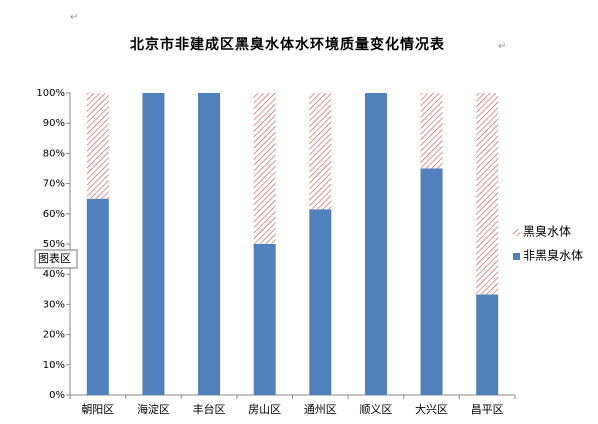 This screenshot has width=598, height=424. What do you see at coordinates (54, 244) in the screenshot?
I see `y-tick-label: 50%` at bounding box center [54, 244].